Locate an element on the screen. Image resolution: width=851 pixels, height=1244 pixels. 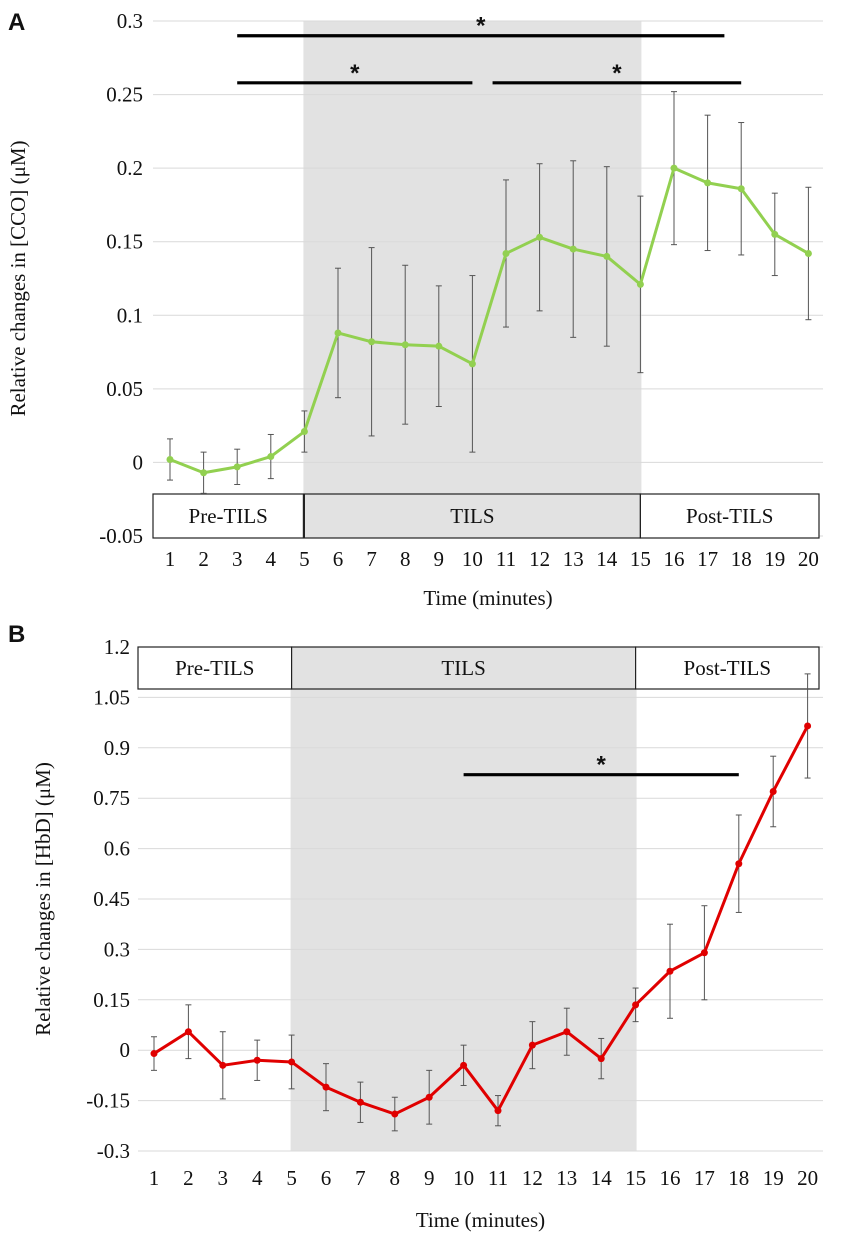
panel-a-y-tick-label: 0.05 is located at coordinates (124, 389).